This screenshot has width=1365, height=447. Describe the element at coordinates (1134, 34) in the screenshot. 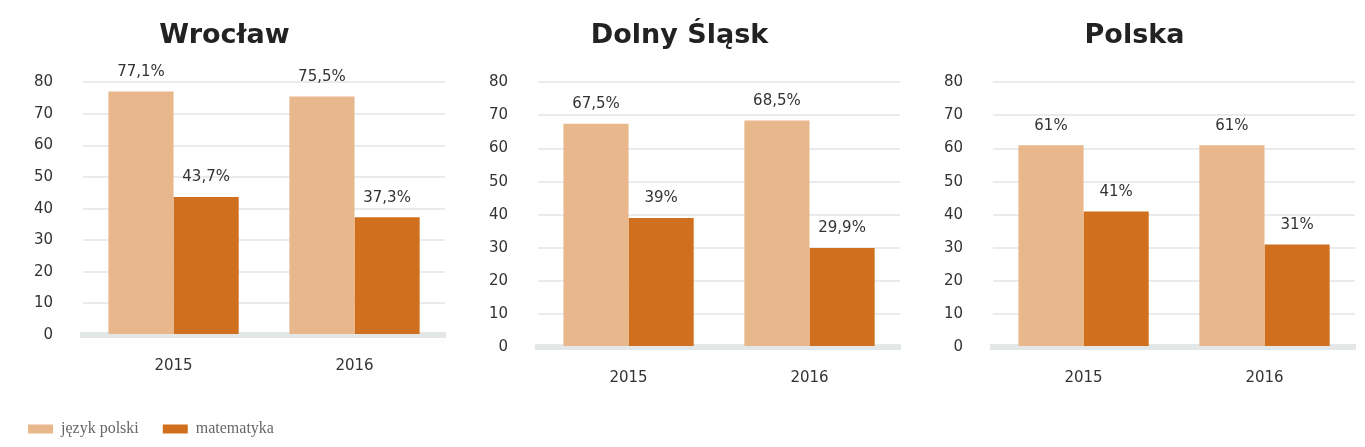

I see `chart-title: Polska` at that location.